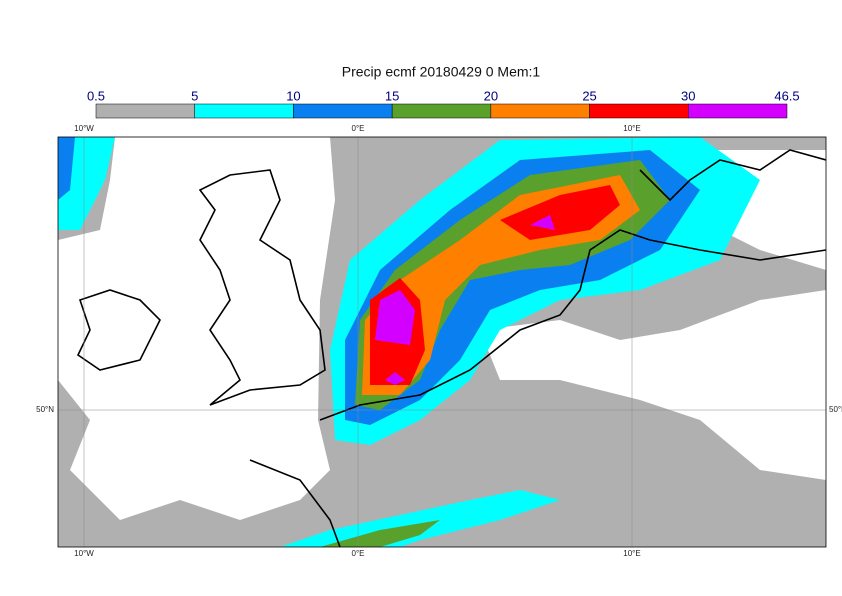  I want to click on colorbar-label: 30, so click(688, 95).